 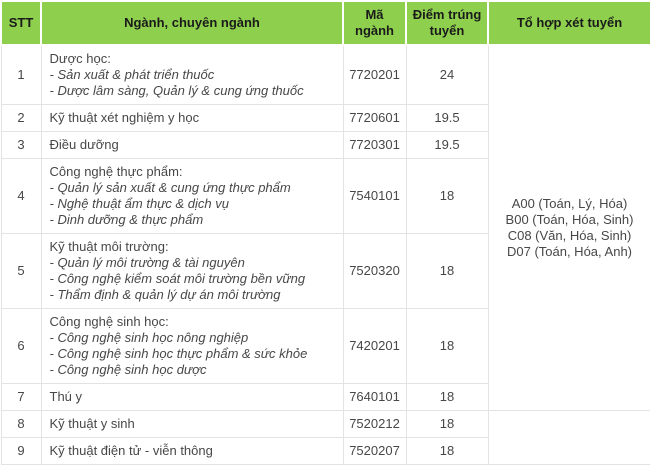 I want to click on major-code-cell: 7520207, so click(x=374, y=451).